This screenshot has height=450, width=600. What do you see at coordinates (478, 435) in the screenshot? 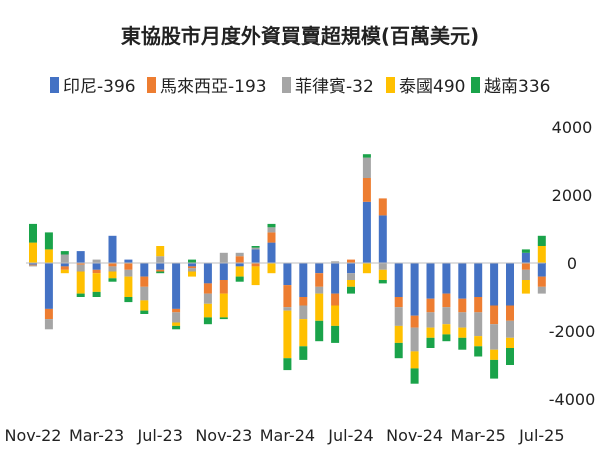
I see `x-tick-label: Mar-25` at bounding box center [478, 435].